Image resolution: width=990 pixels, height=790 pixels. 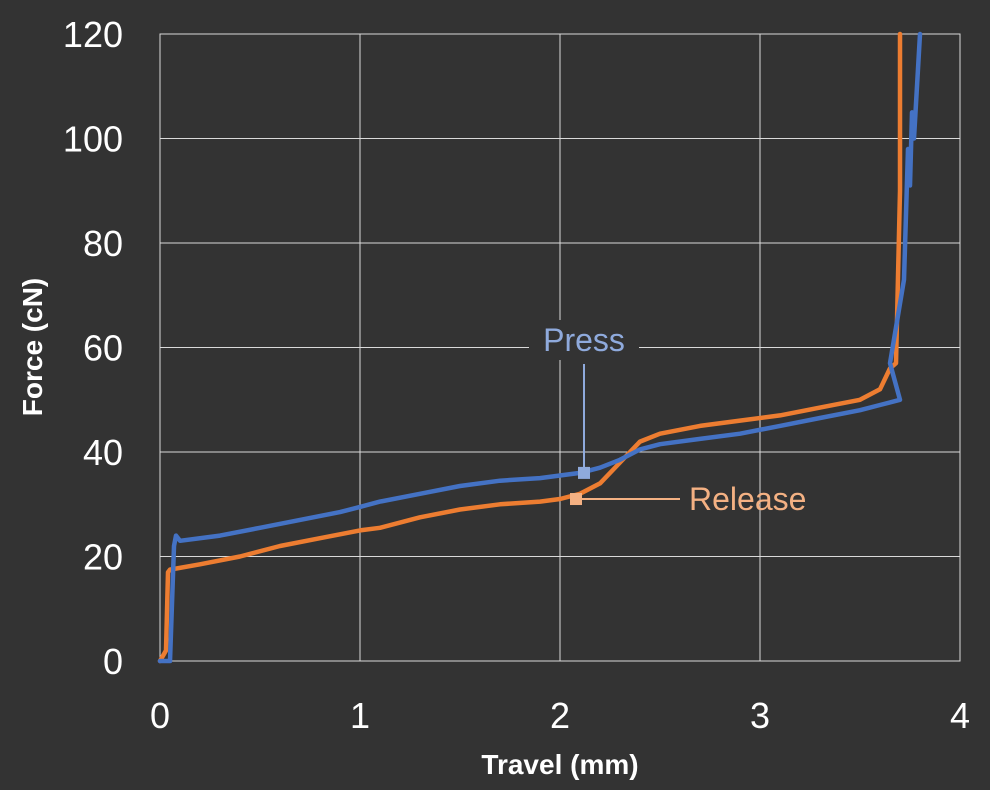 What do you see at coordinates (103, 557) in the screenshot?
I see `y-tick-label: 20` at bounding box center [103, 557].